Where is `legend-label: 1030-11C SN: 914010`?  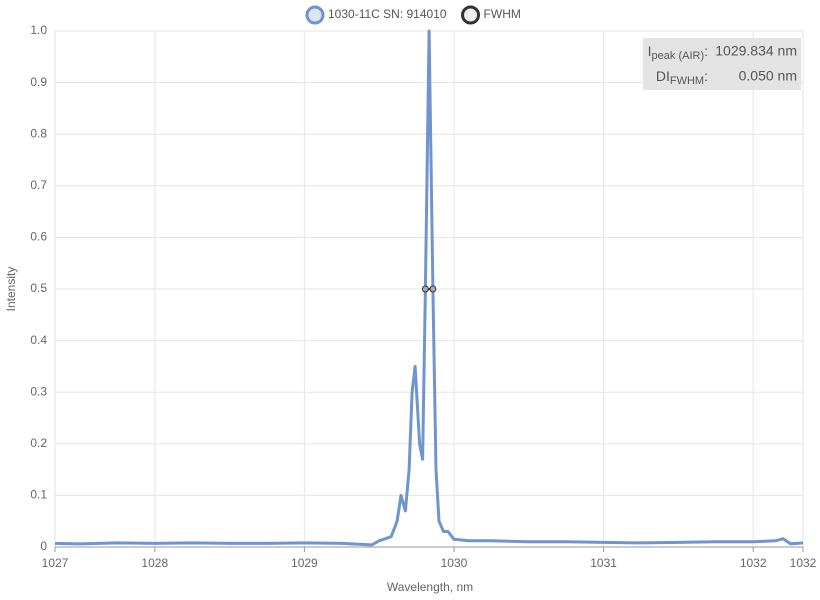
legend-label: 1030-11C SN: 914010 is located at coordinates (387, 14).